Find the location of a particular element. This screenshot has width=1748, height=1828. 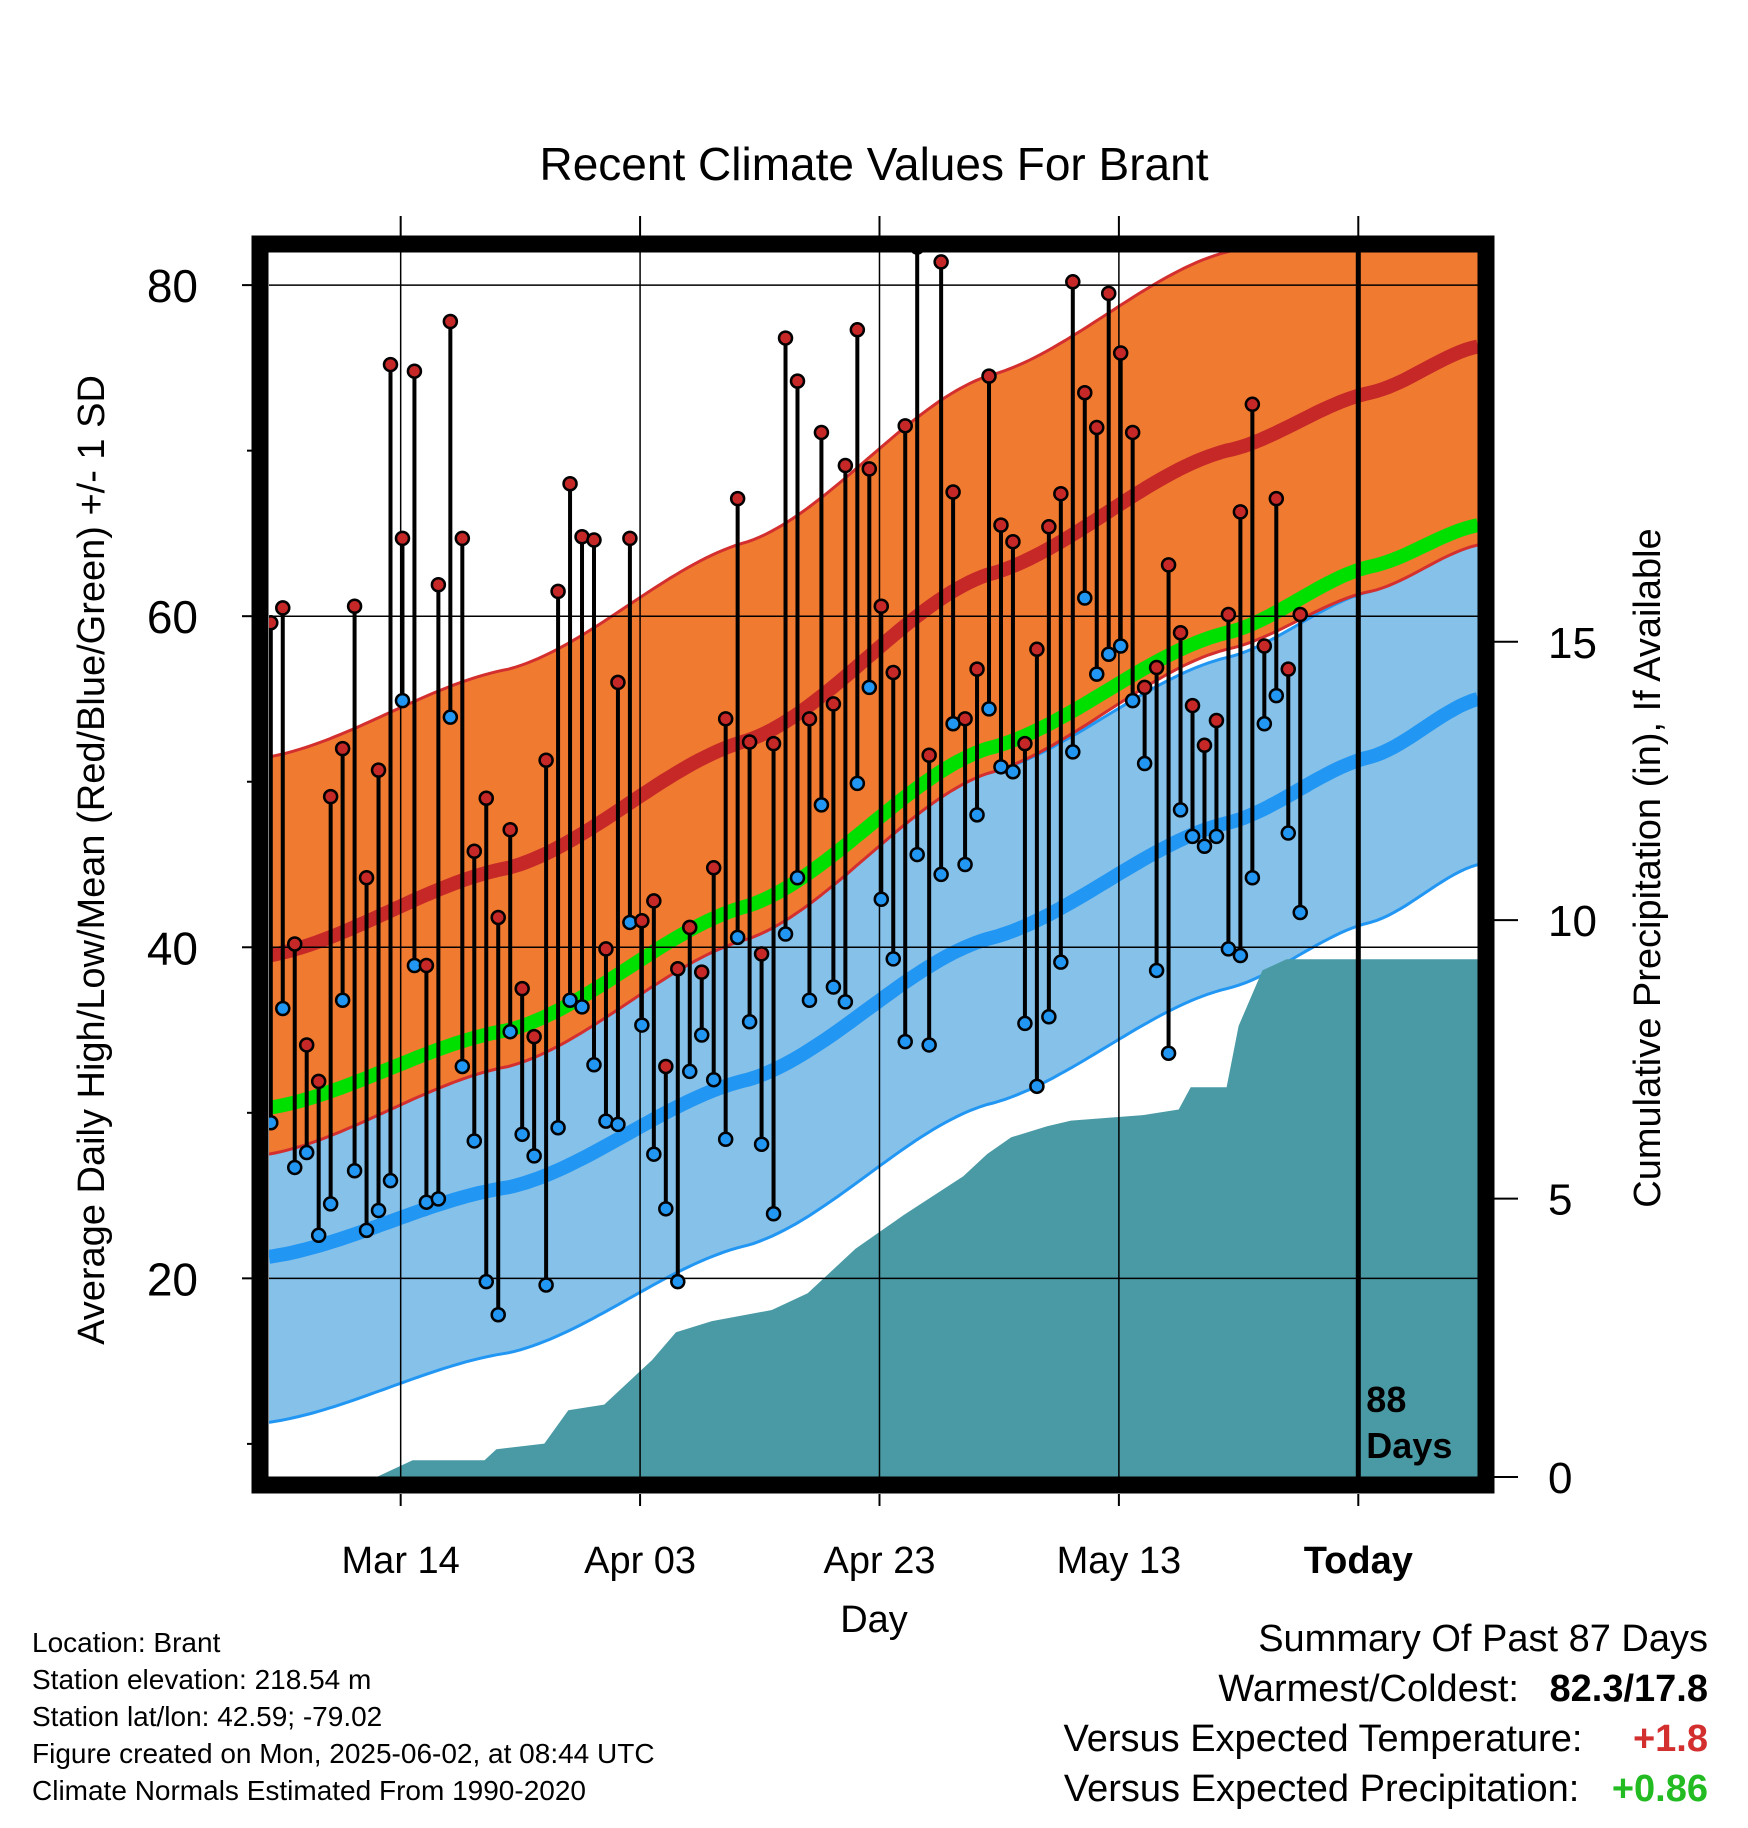

warm-cold-value: 82.3/17.8 is located at coordinates (1628, 1689).